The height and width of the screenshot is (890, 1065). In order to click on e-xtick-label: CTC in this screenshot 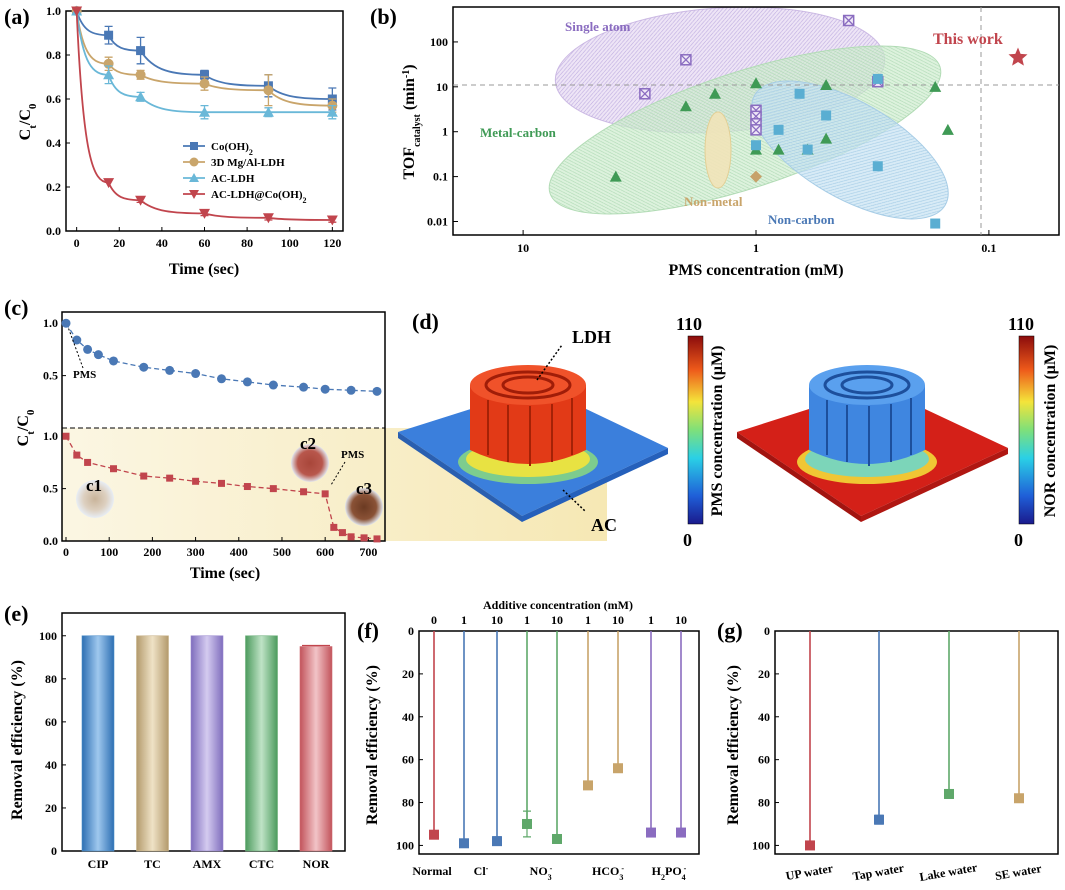, I will do `click(261, 864)`.